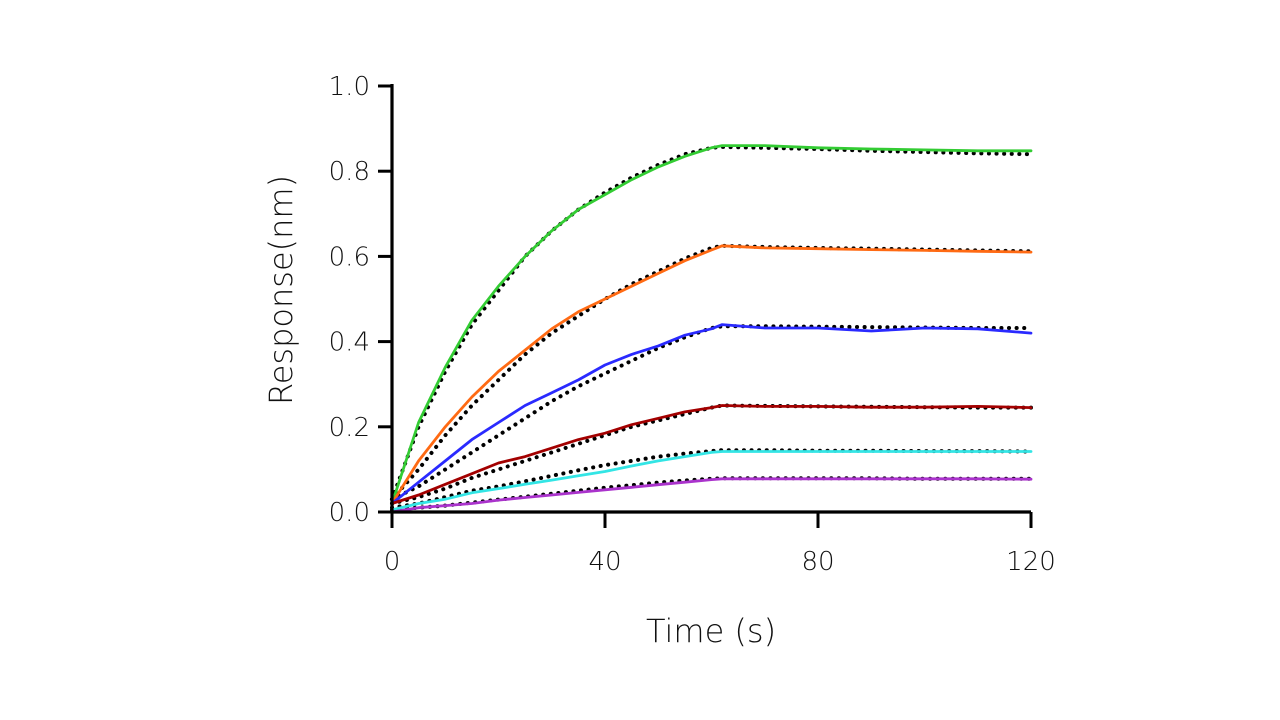 This screenshot has width=1280, height=720. Describe the element at coordinates (1031, 562) in the screenshot. I see `x-tick-label: 120` at that location.